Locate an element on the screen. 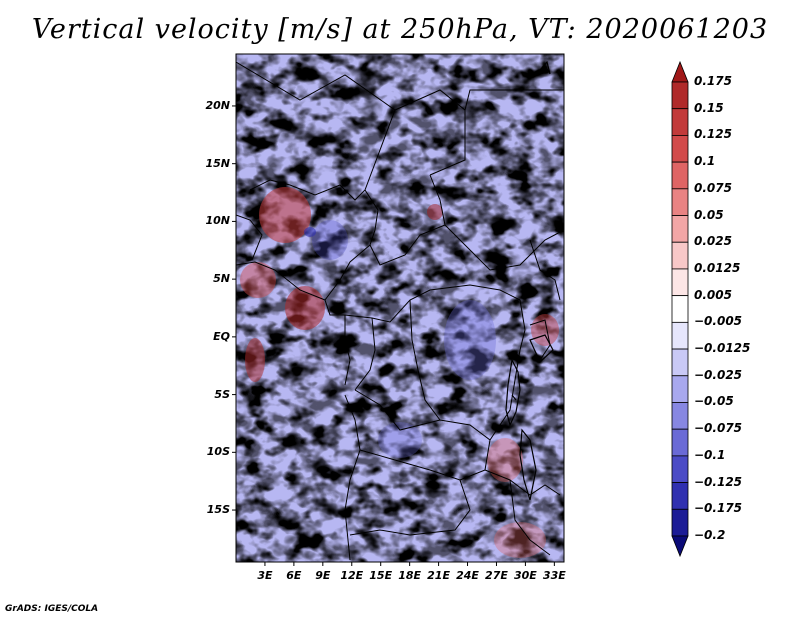 The width and height of the screenshot is (800, 618). lat-label: 10S is located at coordinates (218, 452).